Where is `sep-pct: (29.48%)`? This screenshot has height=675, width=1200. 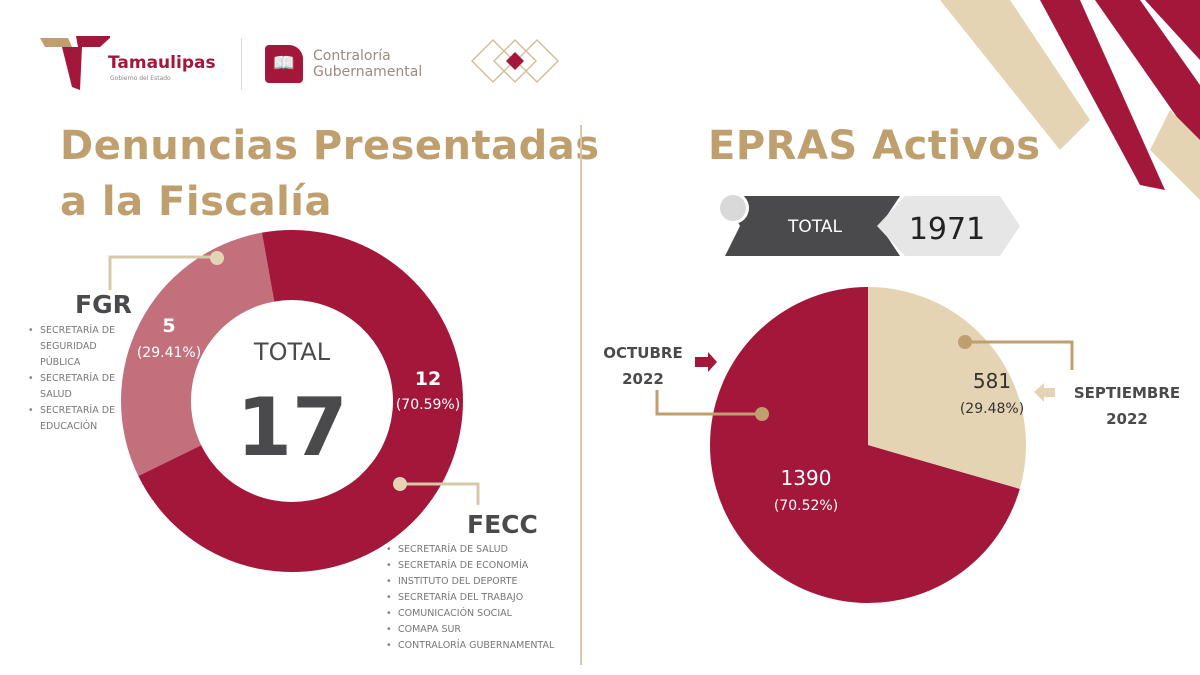 sep-pct: (29.48%) is located at coordinates (992, 409).